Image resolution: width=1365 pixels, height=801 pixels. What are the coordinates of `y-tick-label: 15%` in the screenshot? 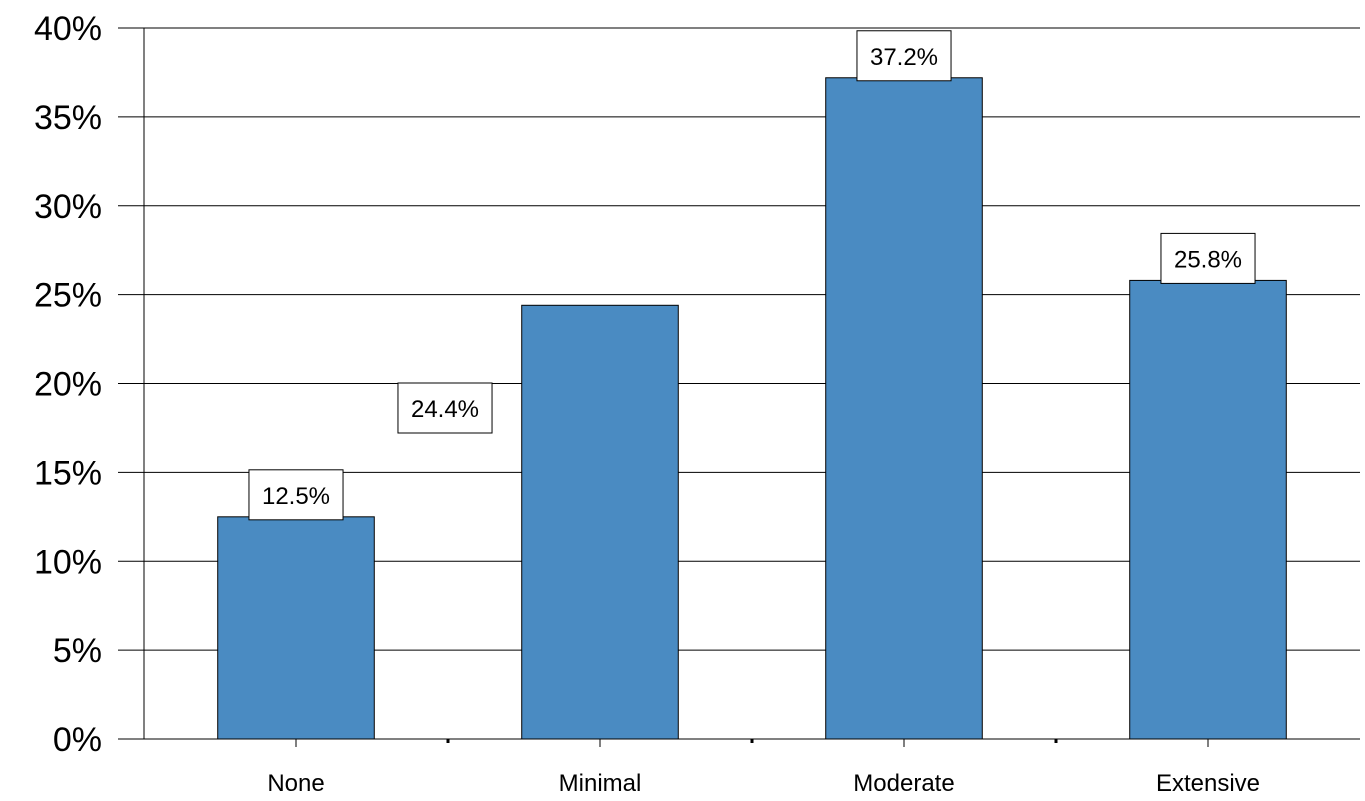 It's located at (68, 473).